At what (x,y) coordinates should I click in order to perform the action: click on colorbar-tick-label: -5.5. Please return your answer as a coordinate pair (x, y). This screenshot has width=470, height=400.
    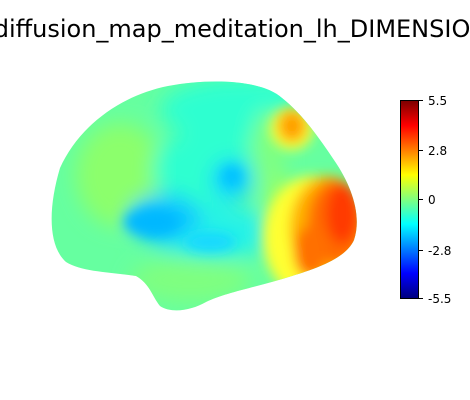
    Looking at the image, I should click on (440, 299).